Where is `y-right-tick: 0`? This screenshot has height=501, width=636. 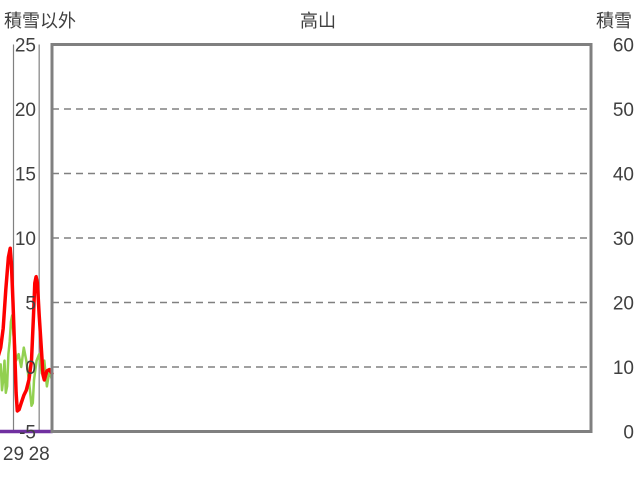
y-right-tick: 0 is located at coordinates (628, 433).